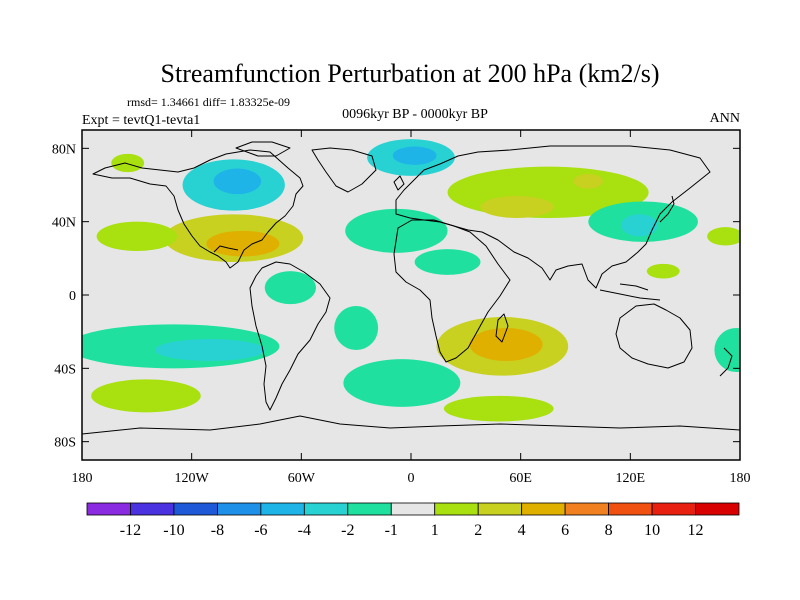 The width and height of the screenshot is (800, 600). I want to click on coast-greenland, so click(344, 170).